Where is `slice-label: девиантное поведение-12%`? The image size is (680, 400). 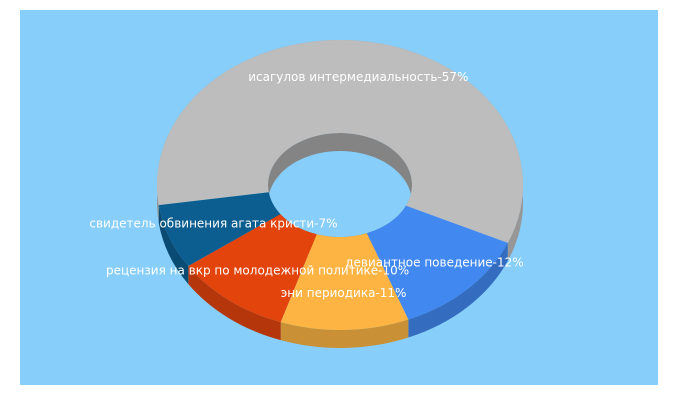 slice-label: девиантное поведение-12% is located at coordinates (434, 262).